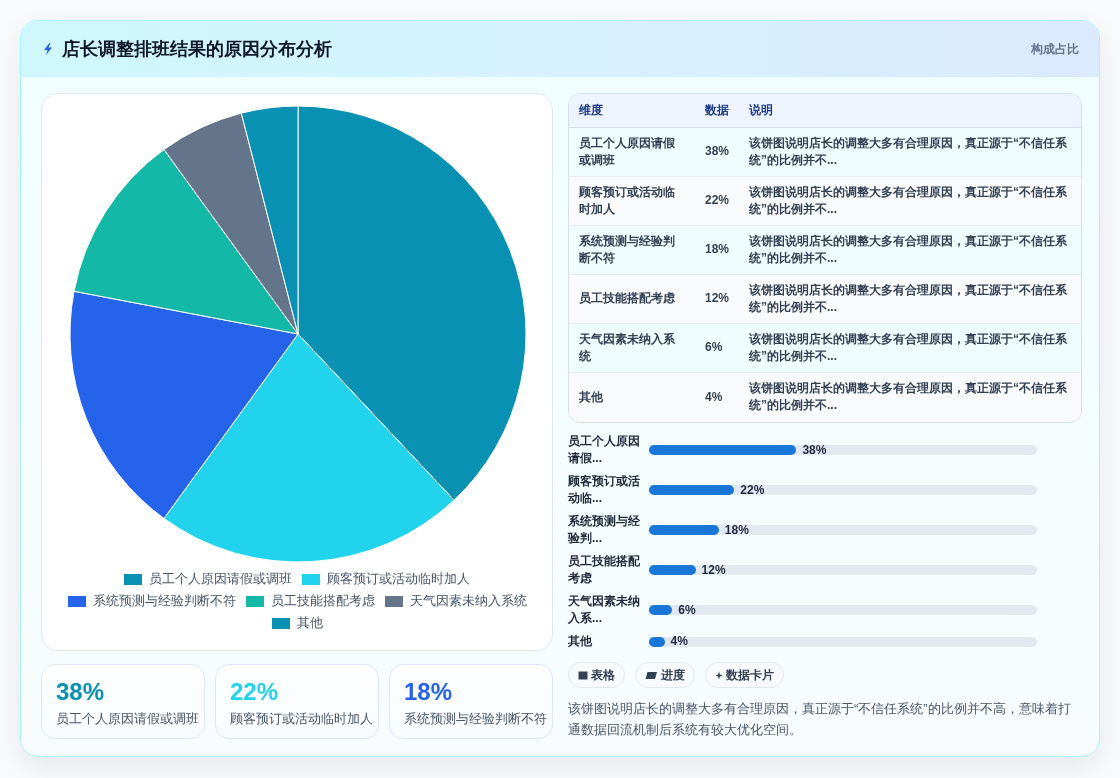  What do you see at coordinates (750, 675) in the screenshot?
I see `text: 数据卡片` at bounding box center [750, 675].